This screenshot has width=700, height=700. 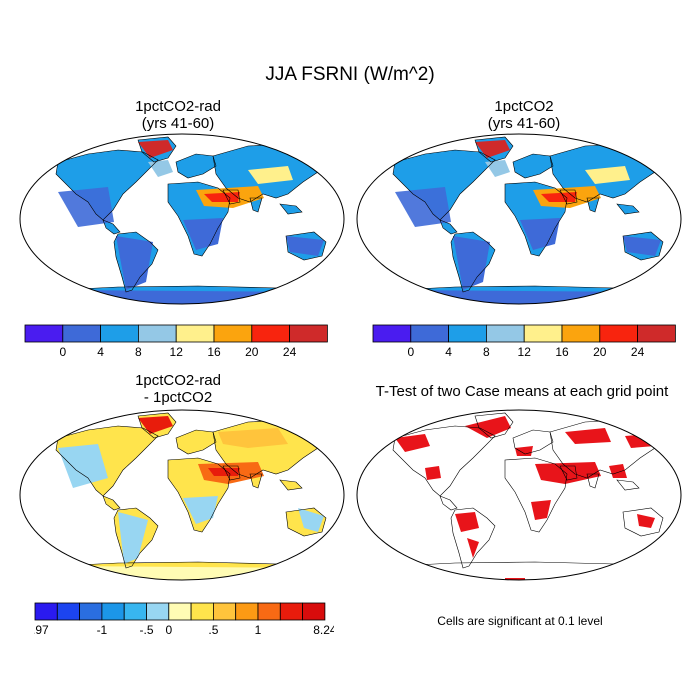 I want to click on colorbar-diff: -2.97 -1 -.5 0 .5 1 8.24, so click(x=184, y=619).